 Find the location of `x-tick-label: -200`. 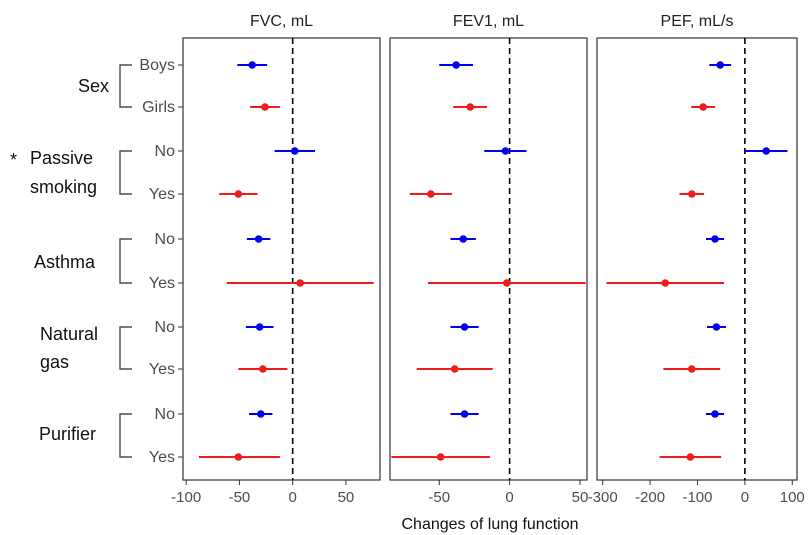

x-tick-label: -200 is located at coordinates (650, 497).